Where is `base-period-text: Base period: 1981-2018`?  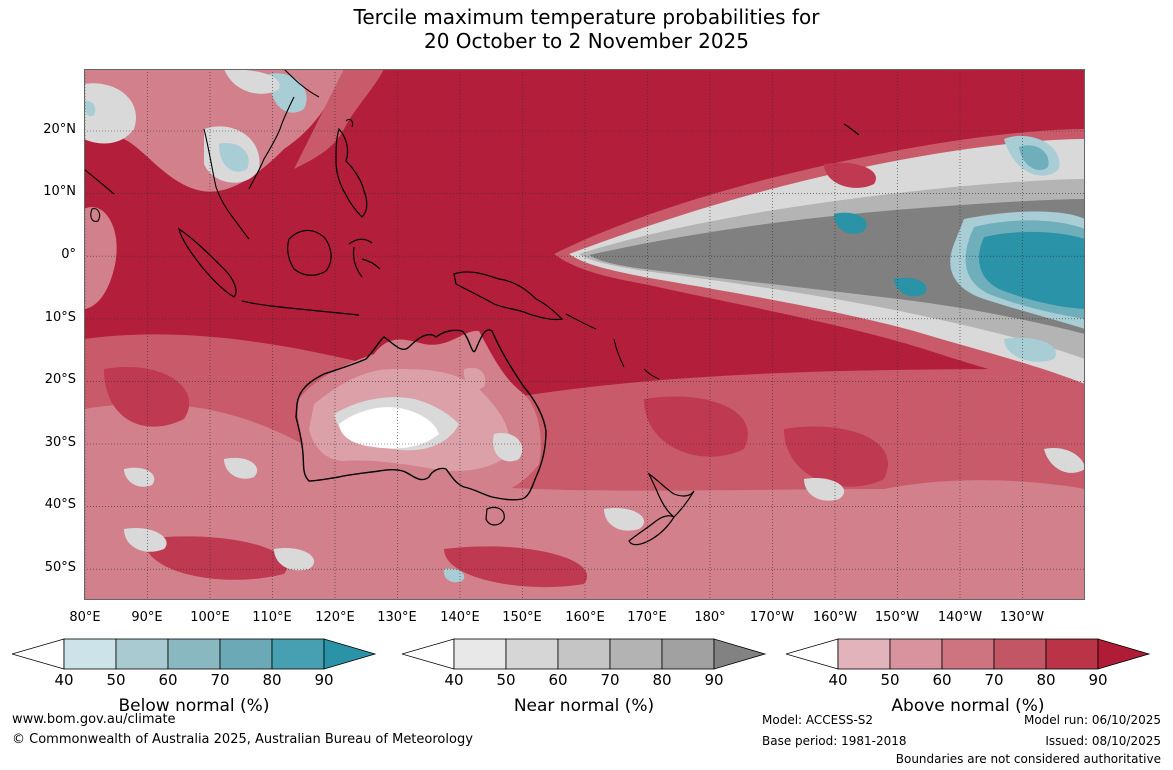 base-period-text: Base period: 1981-2018 is located at coordinates (834, 741).